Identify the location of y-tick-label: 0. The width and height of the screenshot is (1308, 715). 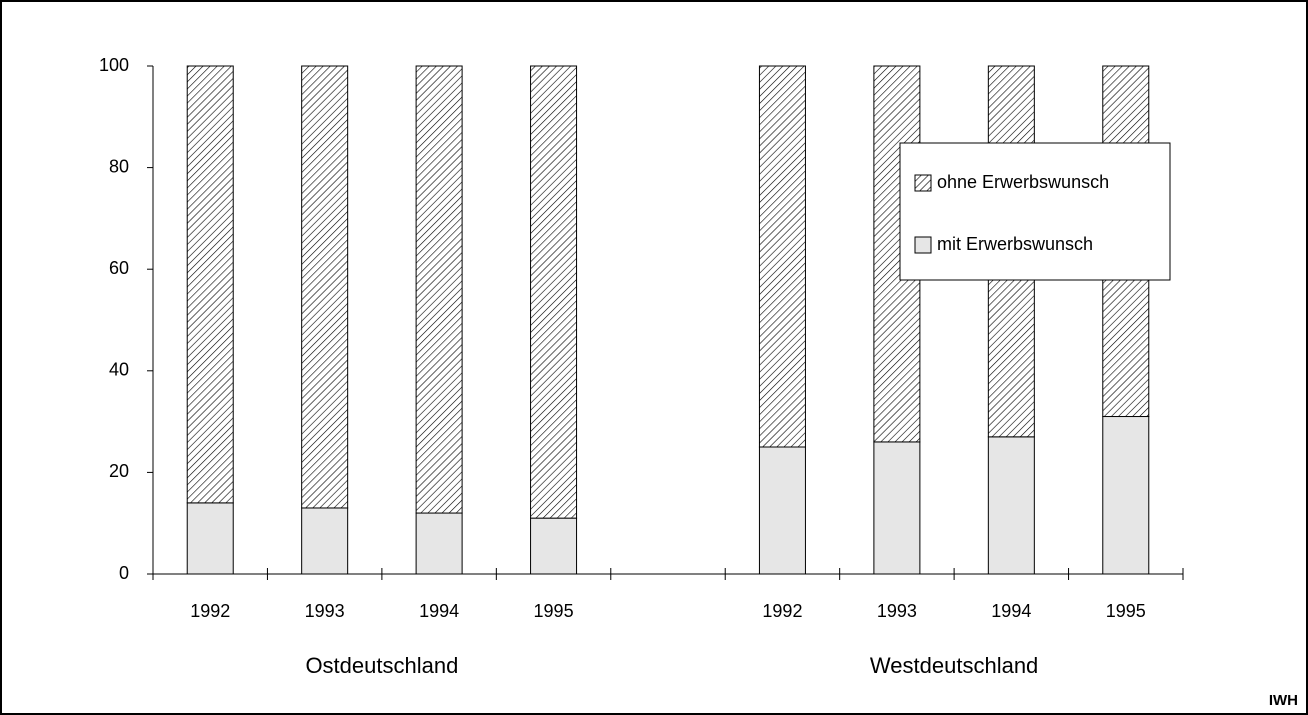
(124, 573).